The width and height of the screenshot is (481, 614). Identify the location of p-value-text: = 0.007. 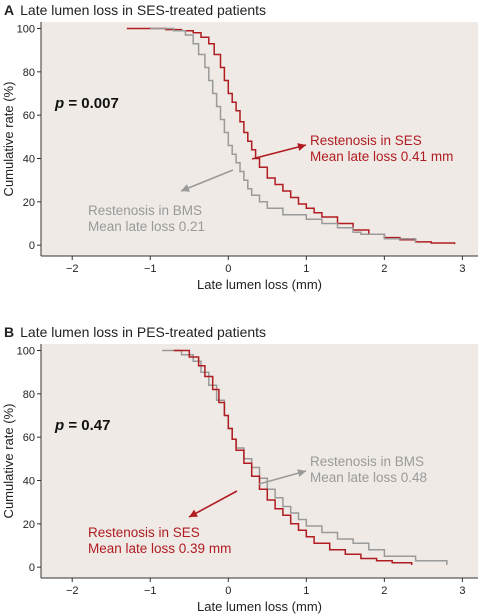
(91, 103).